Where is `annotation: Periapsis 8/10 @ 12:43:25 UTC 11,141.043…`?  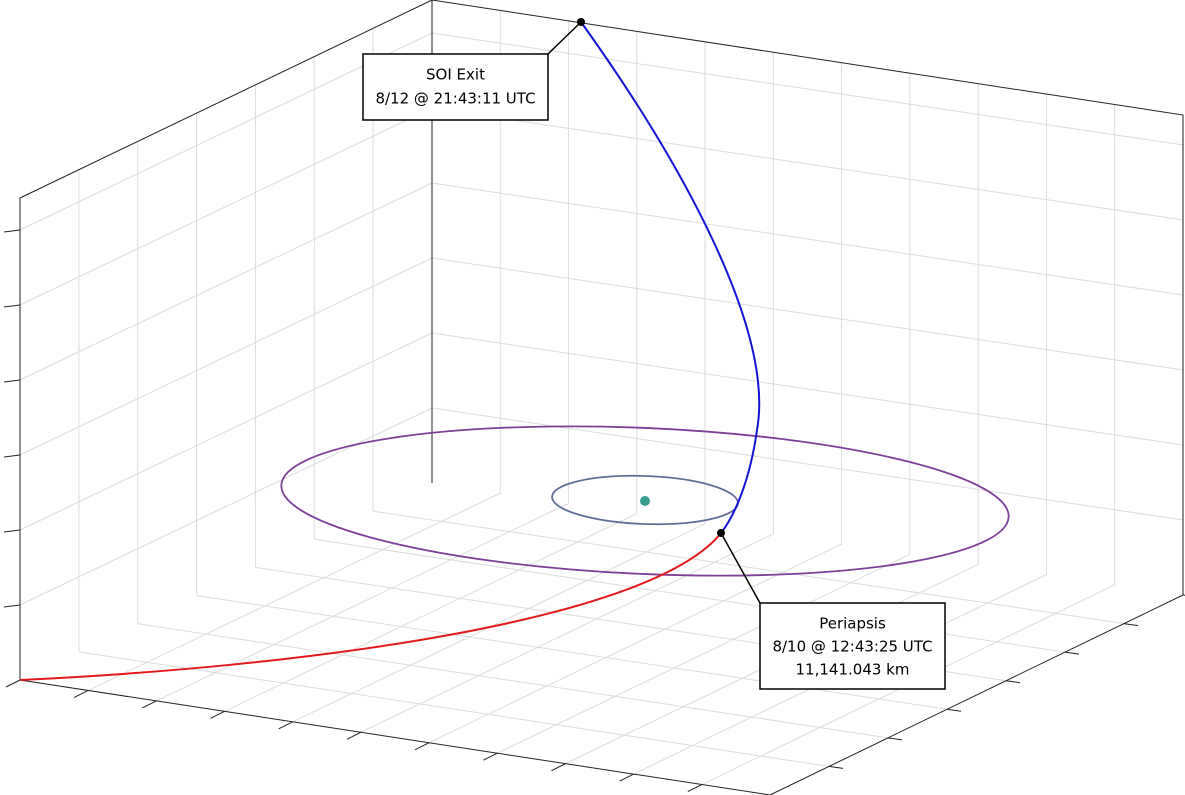 annotation: Periapsis 8/10 @ 12:43:25 UTC 11,141.043… is located at coordinates (852, 646).